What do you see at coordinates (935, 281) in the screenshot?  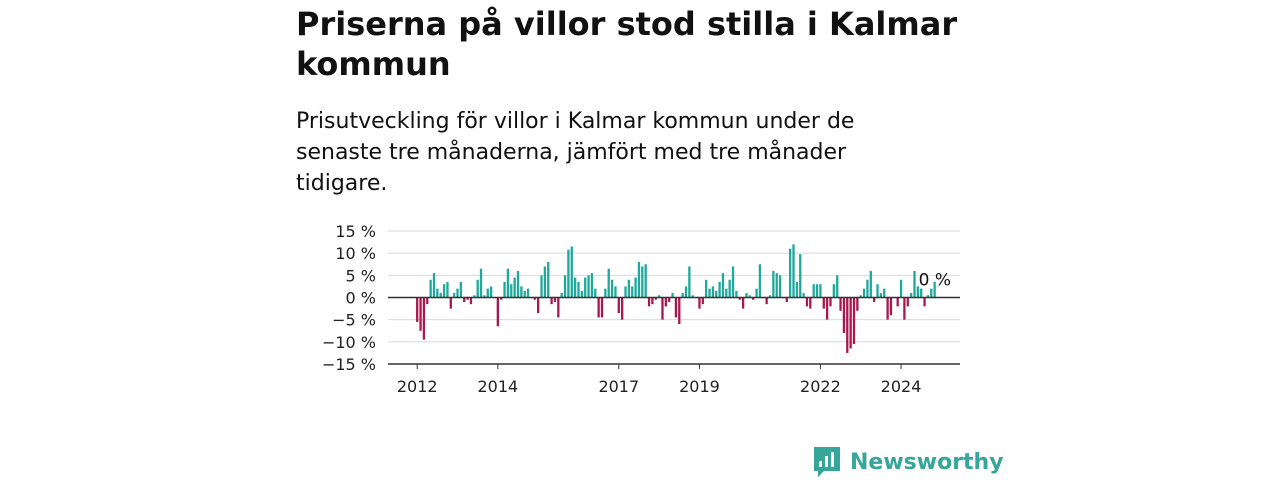 I see `end-value-label: 0 %` at bounding box center [935, 281].